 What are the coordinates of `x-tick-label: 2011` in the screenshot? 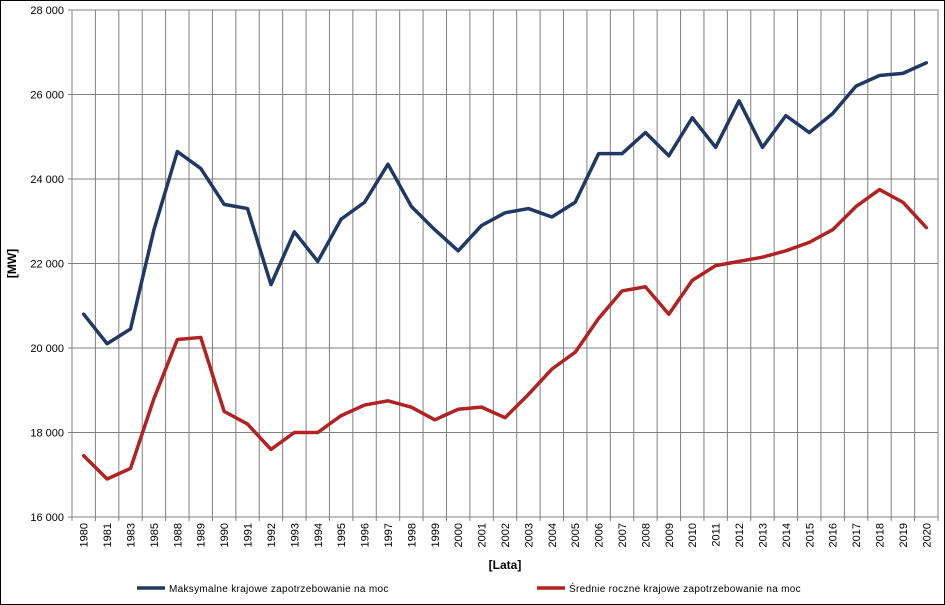 It's located at (717, 535).